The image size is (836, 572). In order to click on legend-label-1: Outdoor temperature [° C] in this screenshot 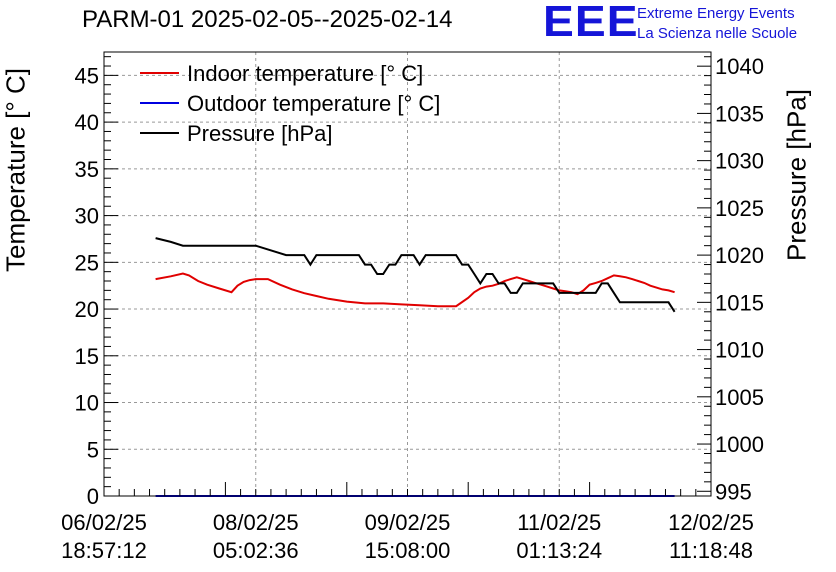, I will do `click(313, 103)`.